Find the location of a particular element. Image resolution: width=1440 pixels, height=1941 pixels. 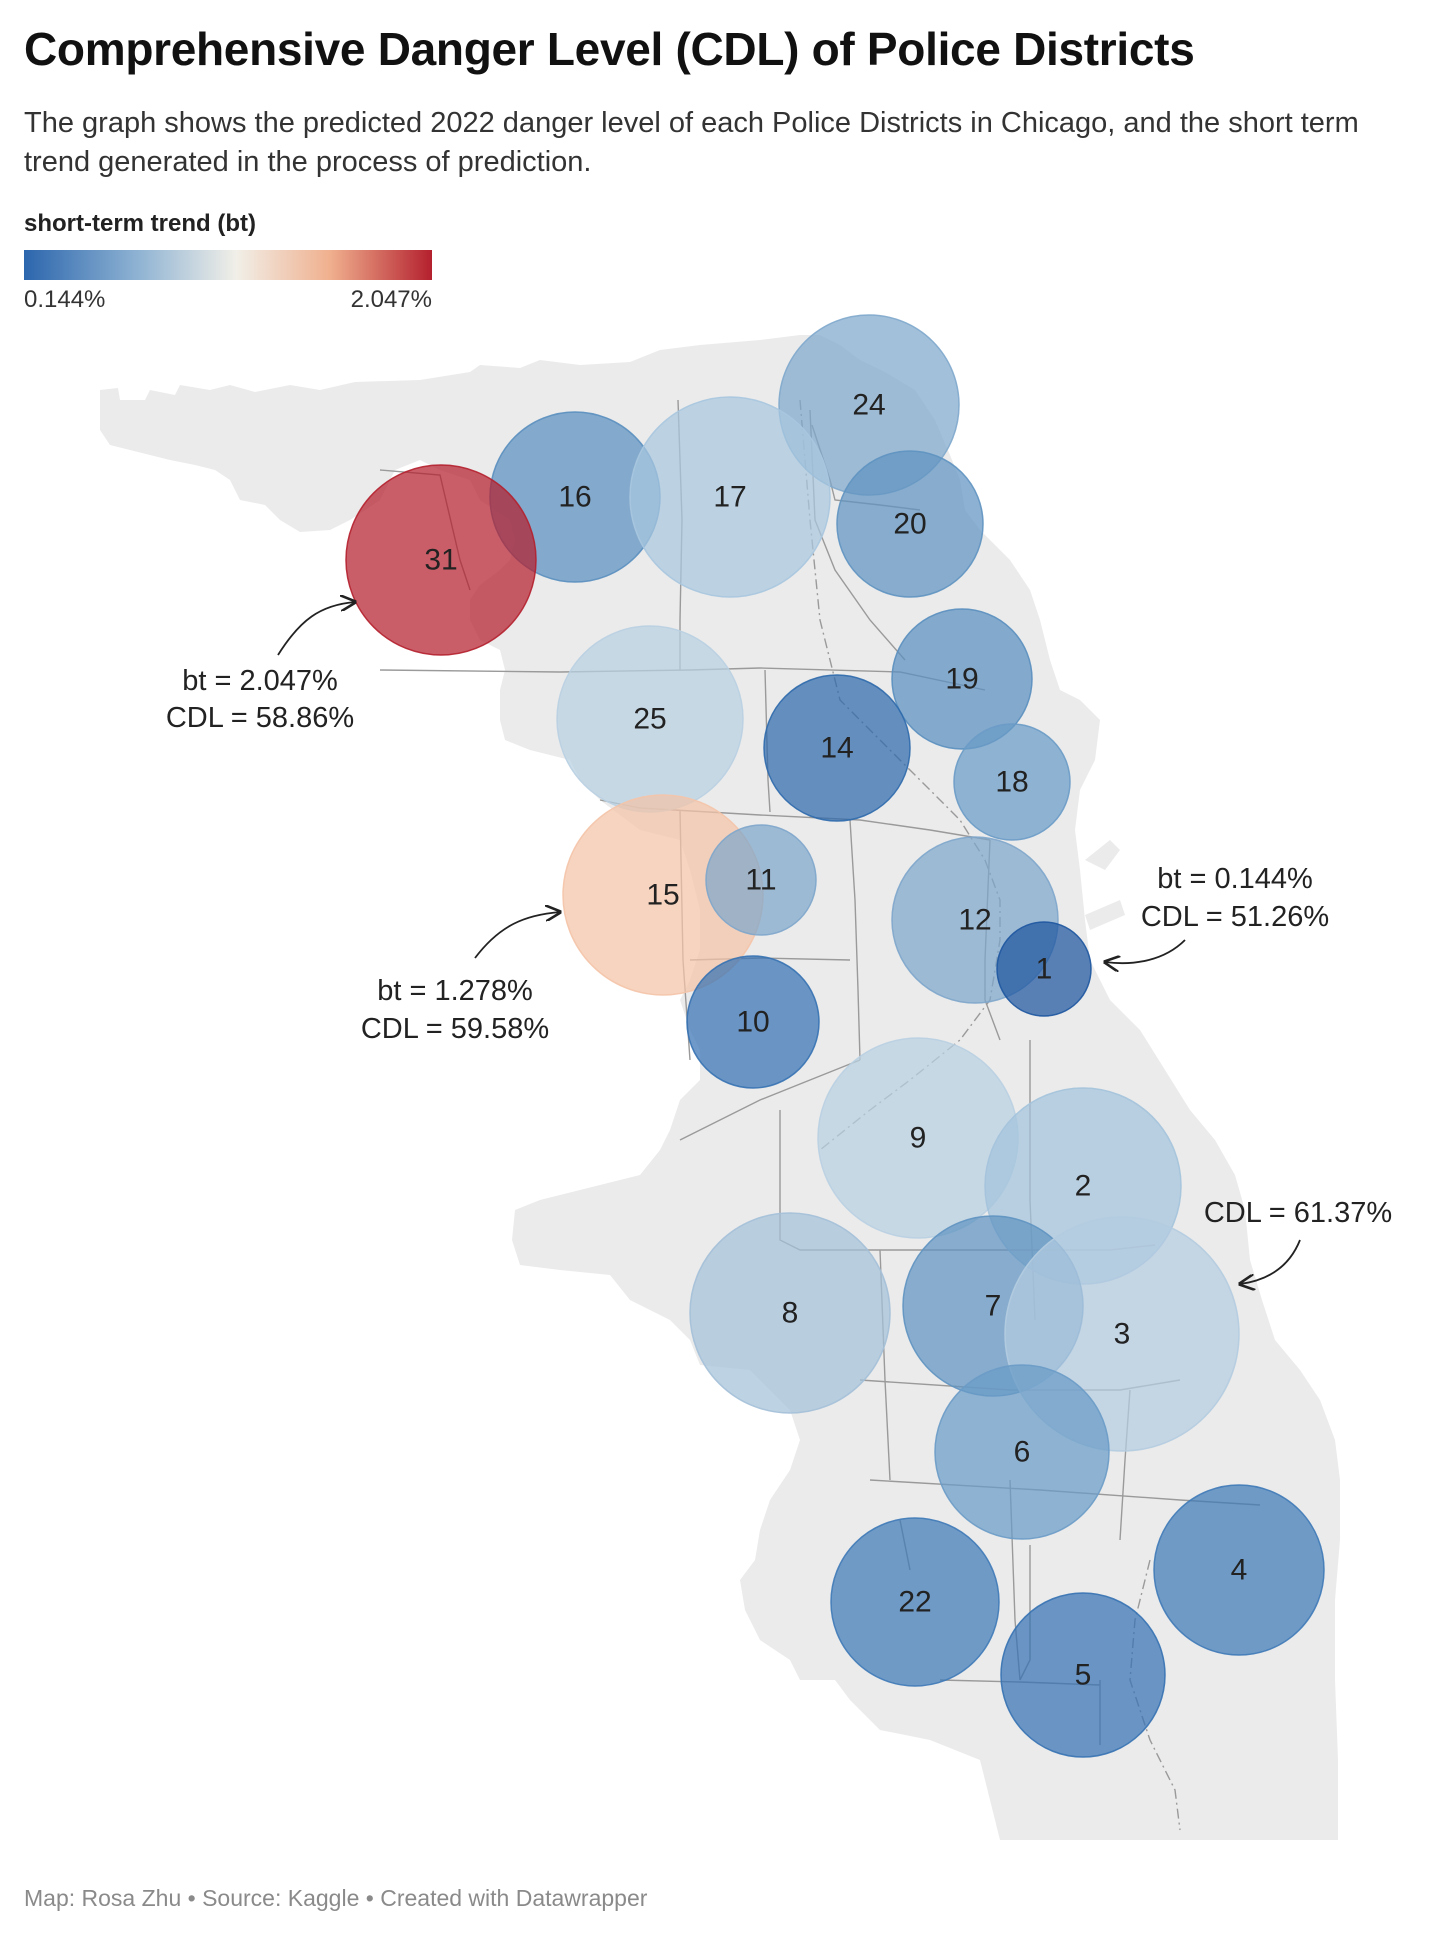

annotation-31: bt = 2.047% CDL = 58.86% is located at coordinates (260, 668).